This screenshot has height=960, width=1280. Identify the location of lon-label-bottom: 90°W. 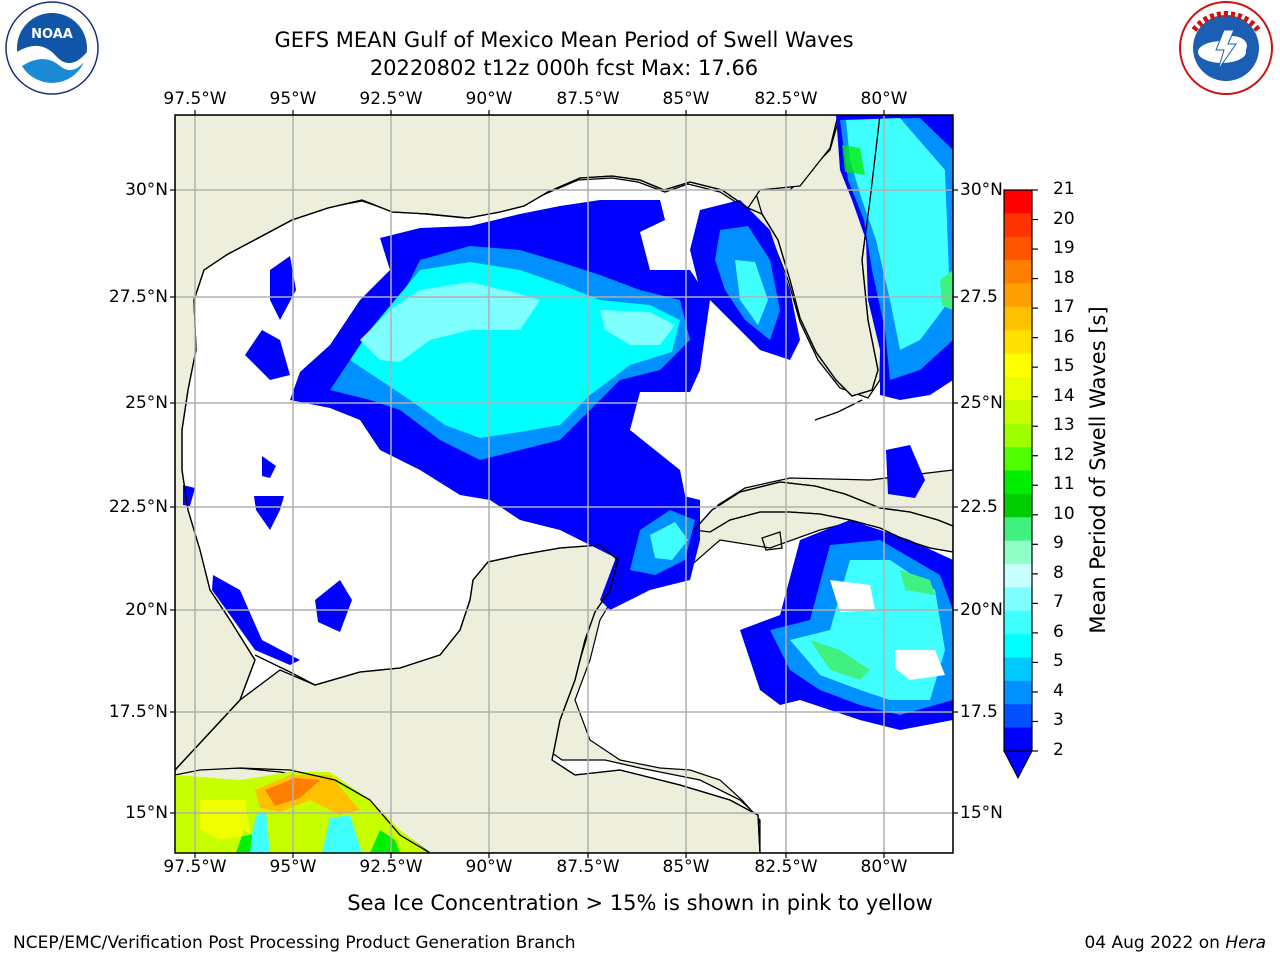
(489, 867).